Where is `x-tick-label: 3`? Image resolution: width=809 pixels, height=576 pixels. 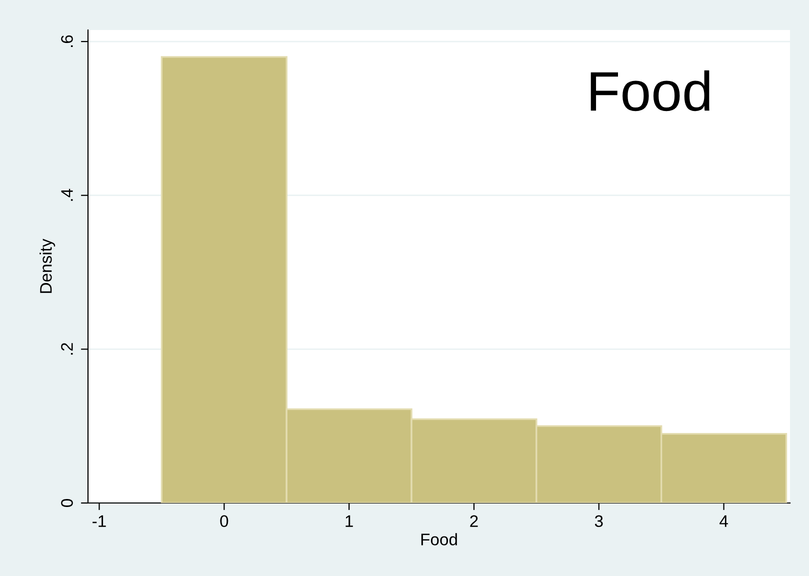
x-tick-label: 3 is located at coordinates (598, 521).